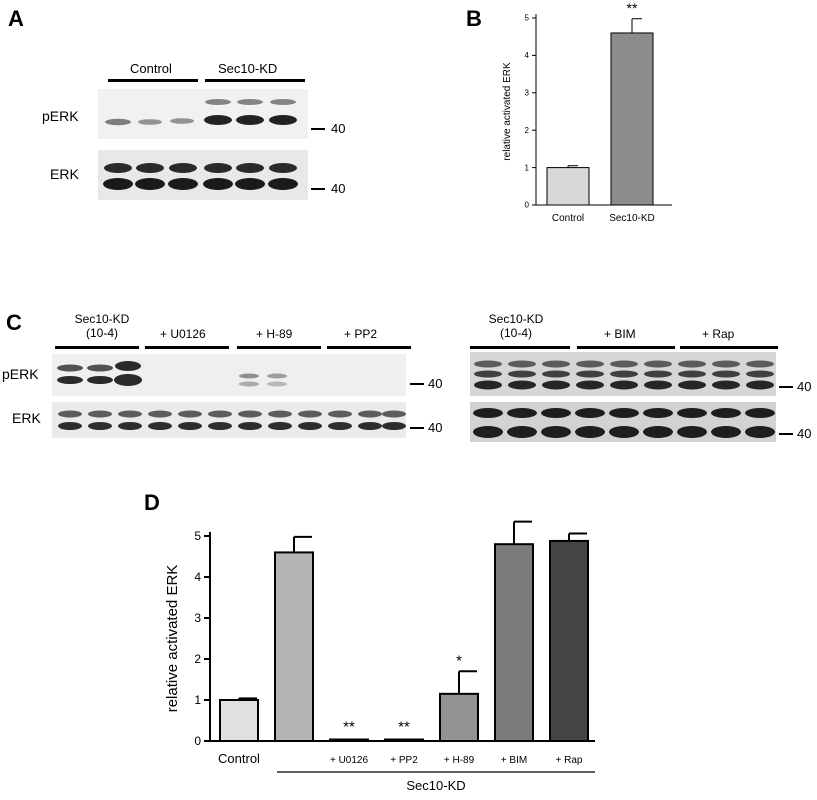  Describe the element at coordinates (338, 188) in the screenshot. I see `mw-label-a2: 40` at that location.